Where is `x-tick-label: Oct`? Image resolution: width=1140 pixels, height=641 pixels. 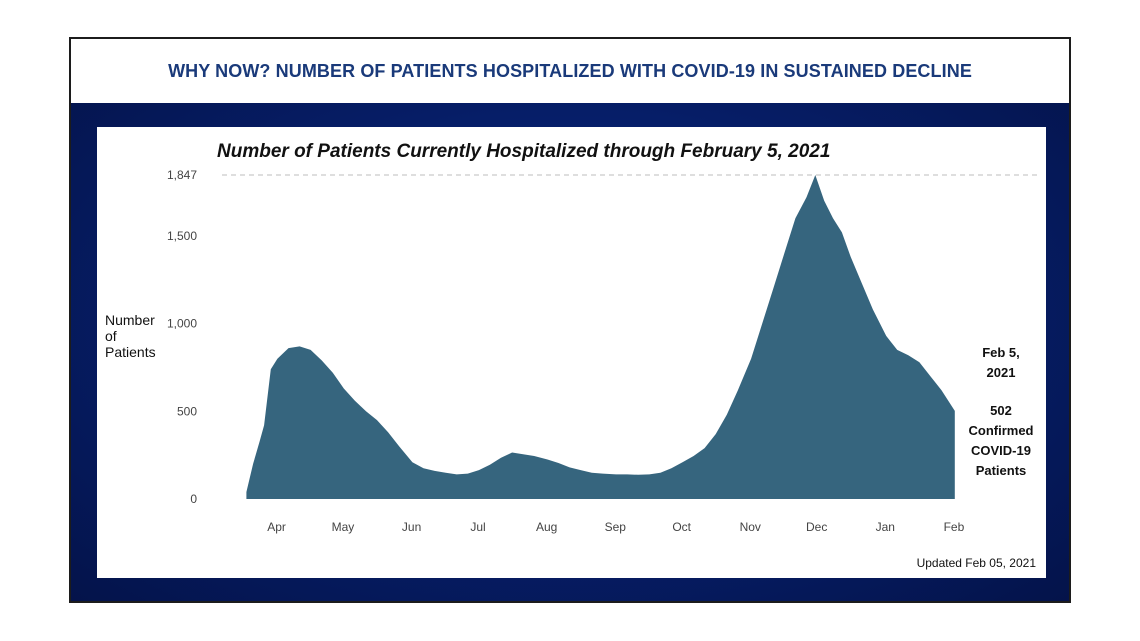 x-tick-label: Oct is located at coordinates (681, 527).